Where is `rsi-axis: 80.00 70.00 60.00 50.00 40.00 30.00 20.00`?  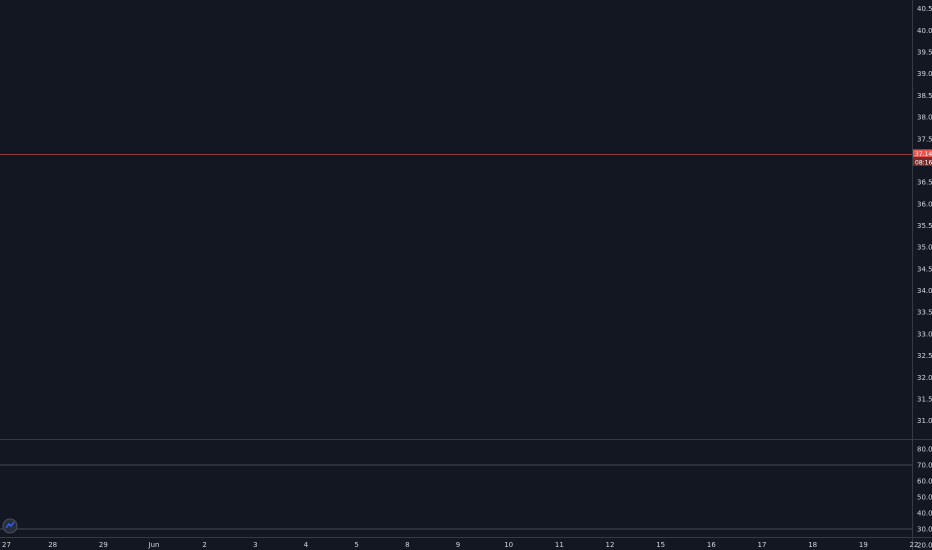
rsi-axis: 80.00 70.00 60.00 50.00 40.00 30.00 20.00 is located at coordinates (924, 498).